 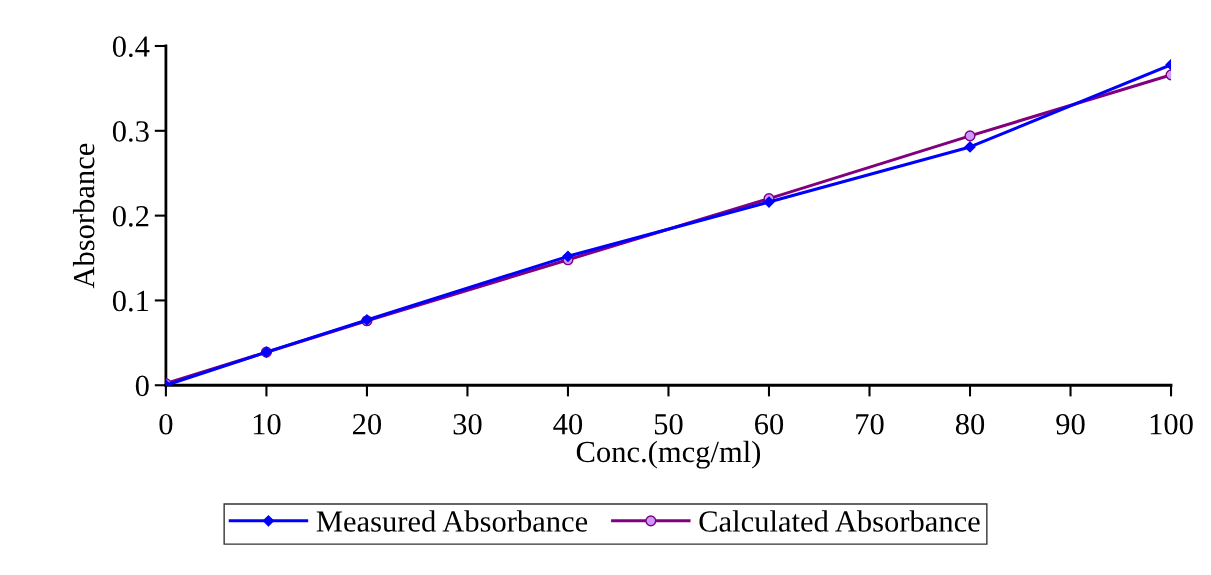 I want to click on x-tick-label: 90, so click(x=1070, y=424).